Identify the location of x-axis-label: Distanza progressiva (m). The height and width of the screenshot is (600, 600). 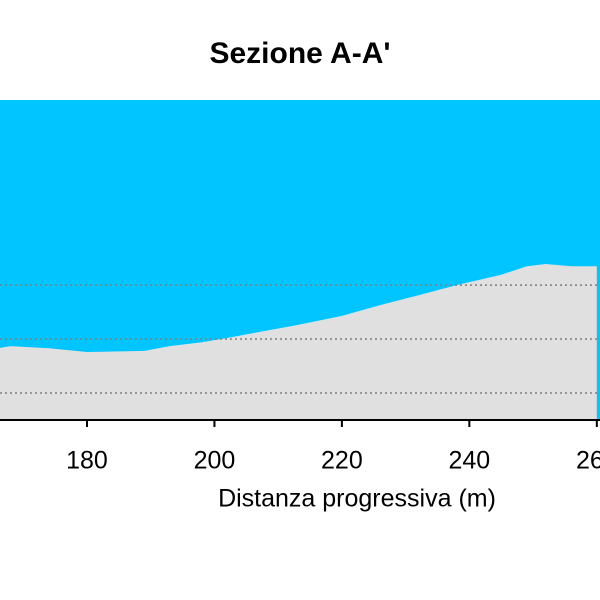
(357, 499).